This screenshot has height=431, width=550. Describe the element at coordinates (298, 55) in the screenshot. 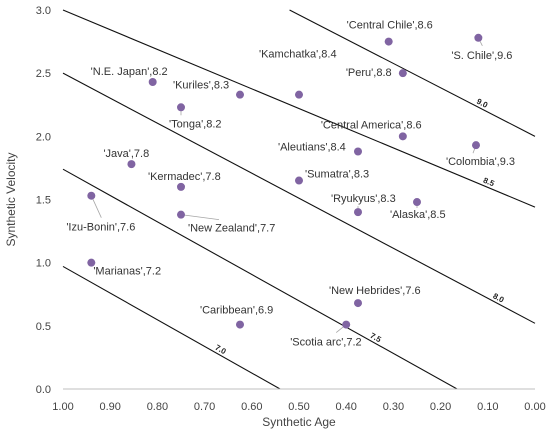

I see `data-label: 'Kamchatka',8.4` at that location.